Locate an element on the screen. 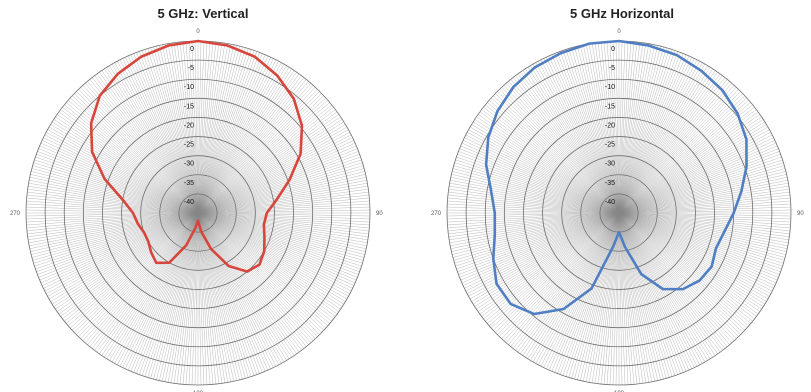 The height and width of the screenshot is (392, 811). grid-ring is located at coordinates (619, 213).